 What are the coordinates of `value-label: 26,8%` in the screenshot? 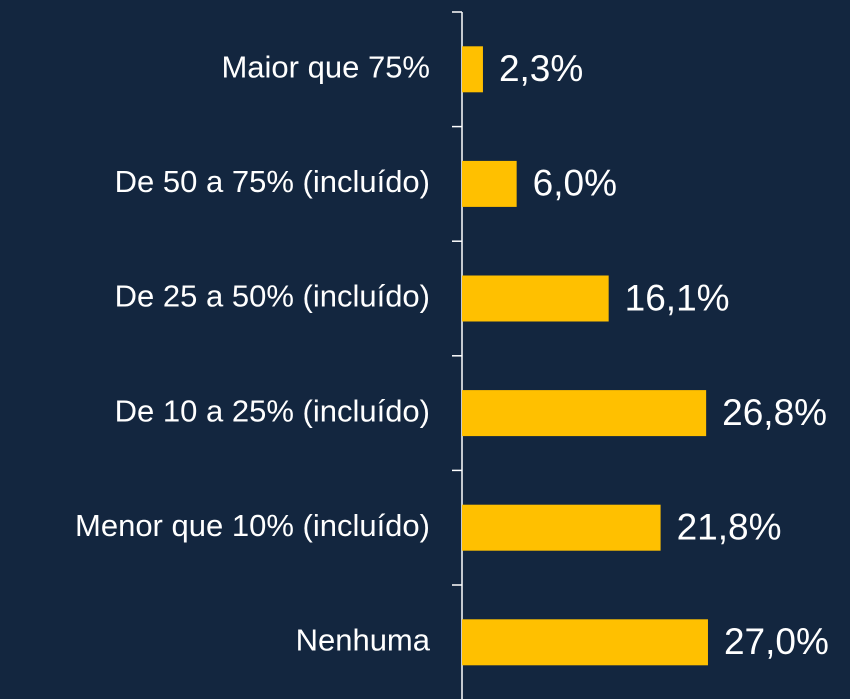 It's located at (774, 412).